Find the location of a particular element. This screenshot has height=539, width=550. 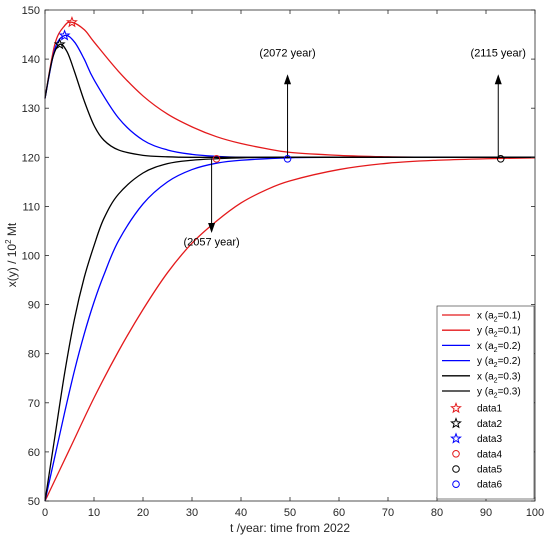

legend-marker-data5 is located at coordinates (456, 469).